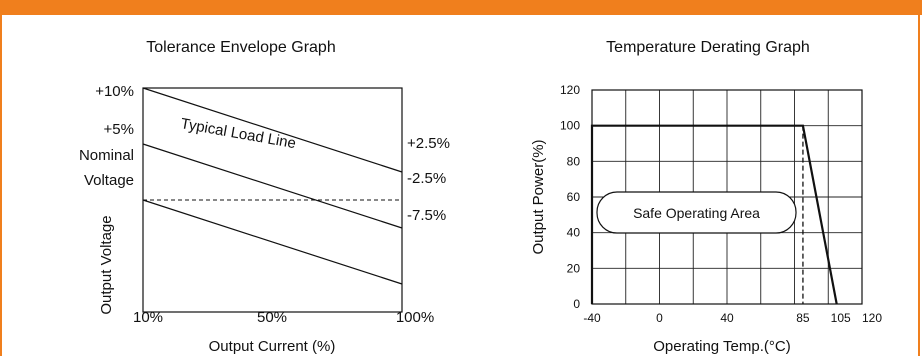  Describe the element at coordinates (872, 318) in the screenshot. I see `x-tick-label: 120` at that location.